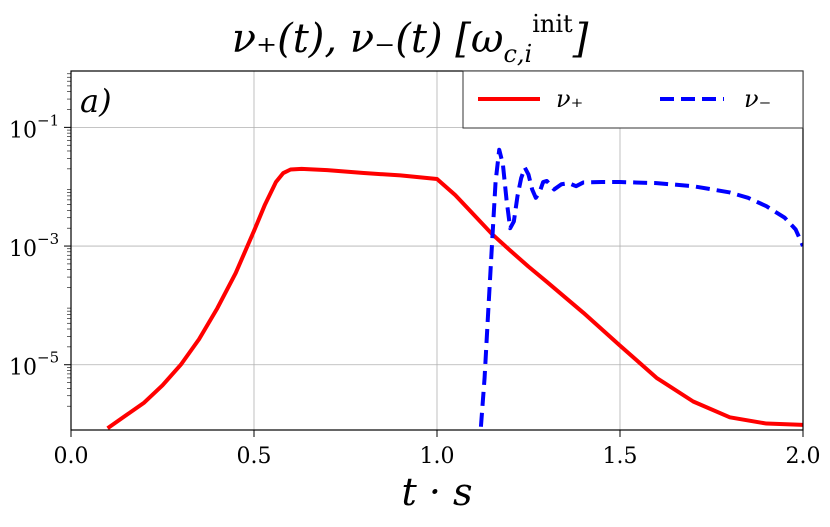 The image size is (830, 527). I want to click on x-tick-label: 0.5, so click(254, 456).